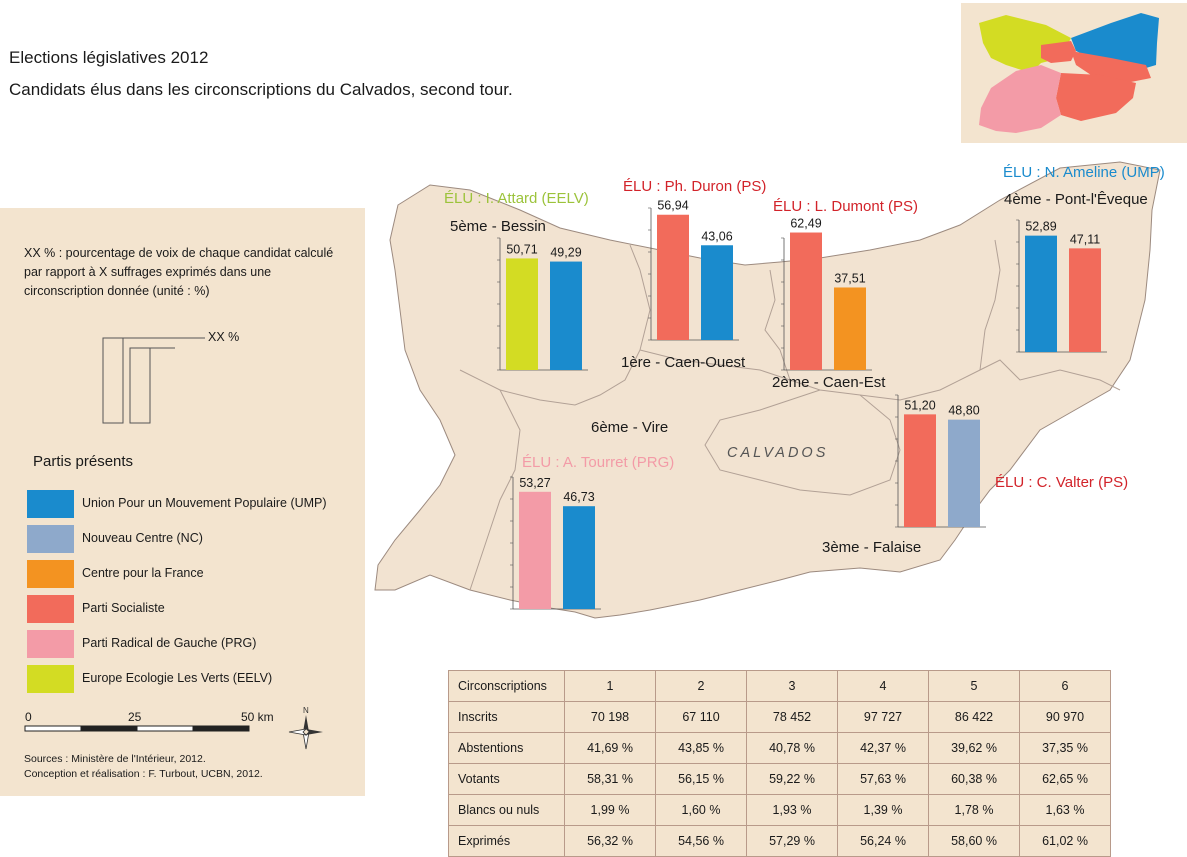  Describe the element at coordinates (506, 841) in the screenshot. I see `table-cell: Exprimés` at that location.